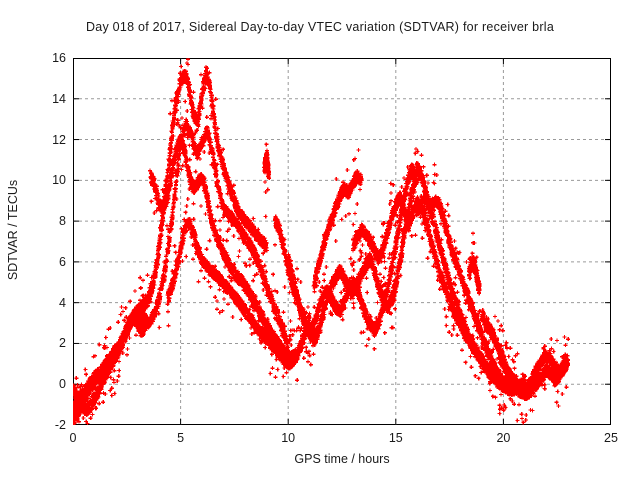 The width and height of the screenshot is (640, 480). What do you see at coordinates (62, 221) in the screenshot?
I see `y-tick-label: 8` at bounding box center [62, 221].